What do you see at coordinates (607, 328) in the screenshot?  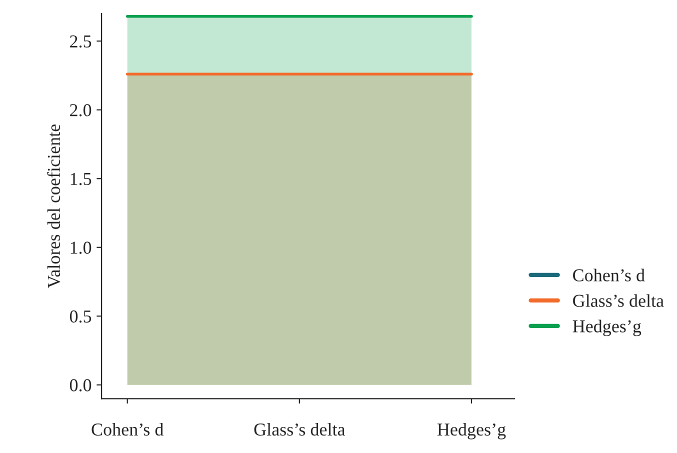 I see `legend-label: Hedges’g` at bounding box center [607, 328].